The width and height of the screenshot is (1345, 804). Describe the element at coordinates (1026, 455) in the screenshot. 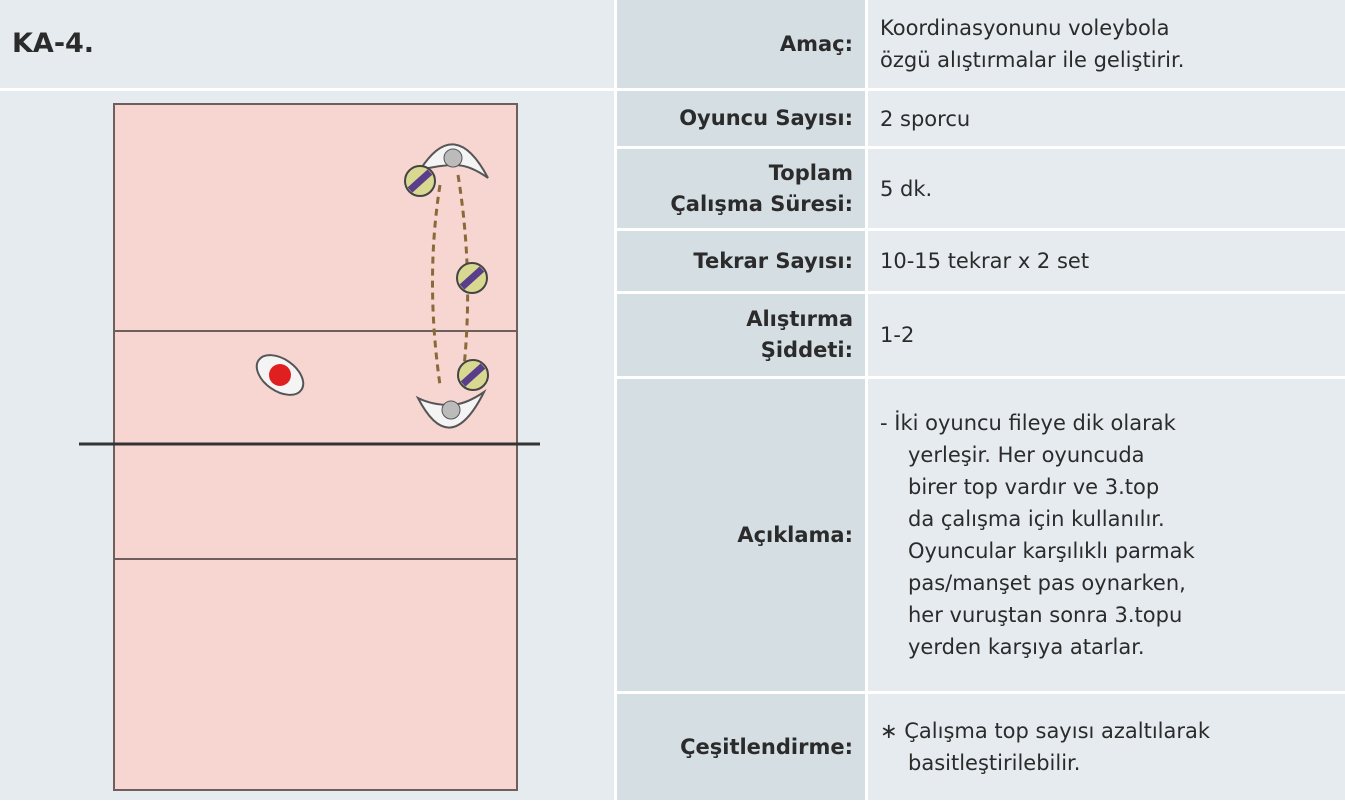

I see `value-line: yerleşir. Her oyuncuda` at that location.